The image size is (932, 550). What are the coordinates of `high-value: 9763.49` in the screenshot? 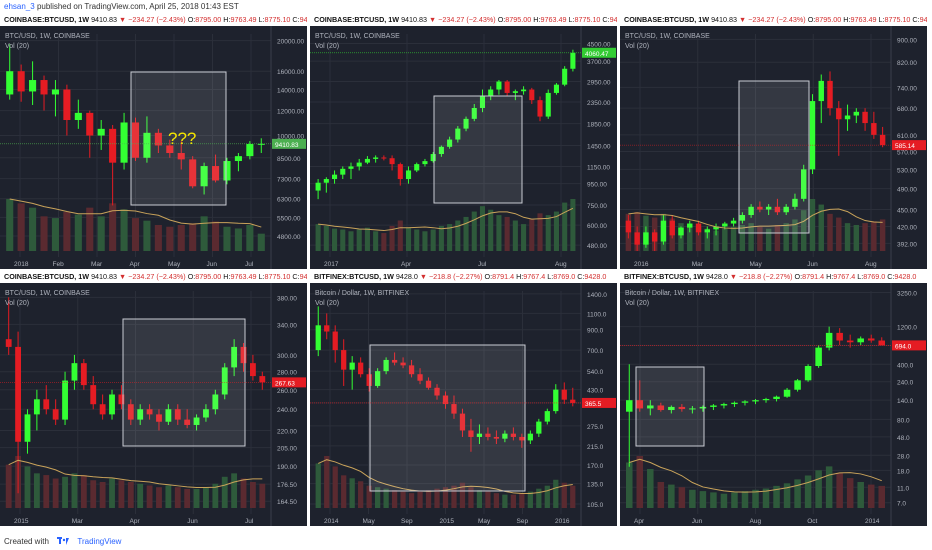 It's located at (243, 19).